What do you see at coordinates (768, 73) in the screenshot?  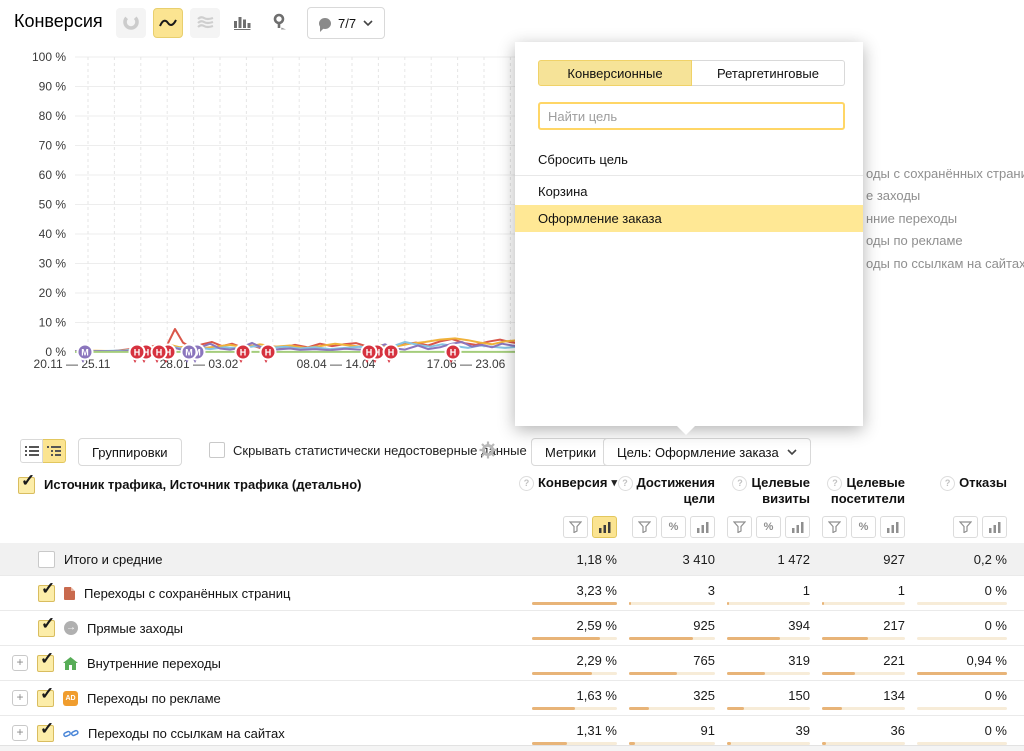 I see `tab-retargeting-goals: Ретаргетинговые` at bounding box center [768, 73].